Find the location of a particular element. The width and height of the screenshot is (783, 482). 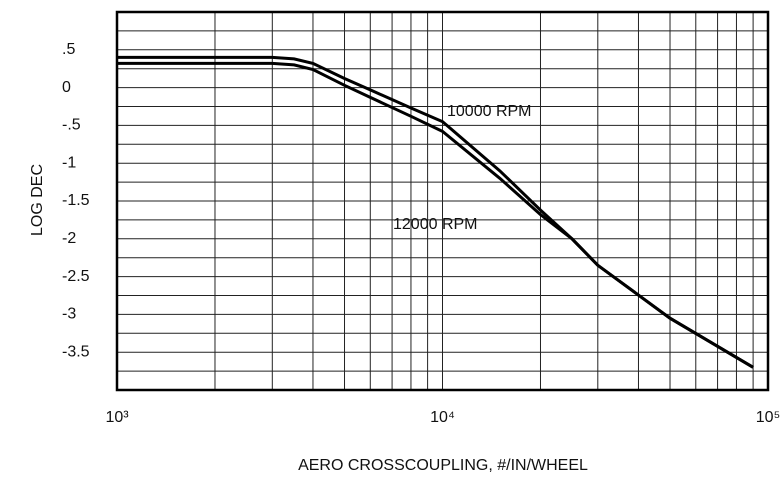

y-tick-label: -2 is located at coordinates (69, 238).